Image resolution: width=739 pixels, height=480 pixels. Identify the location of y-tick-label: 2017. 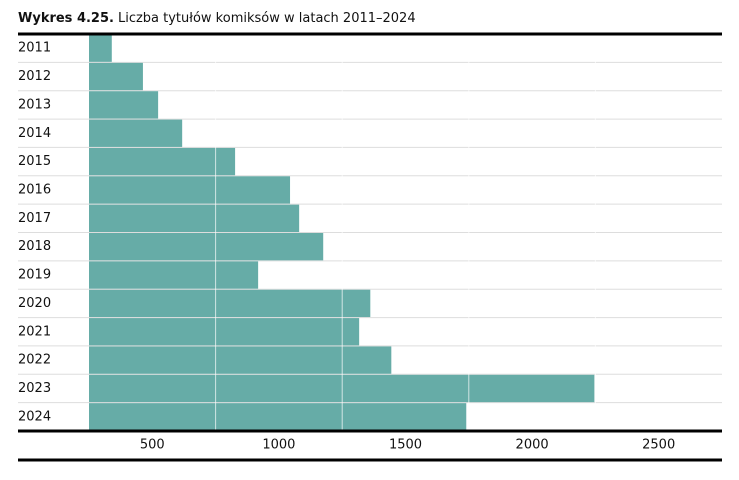
(34, 218).